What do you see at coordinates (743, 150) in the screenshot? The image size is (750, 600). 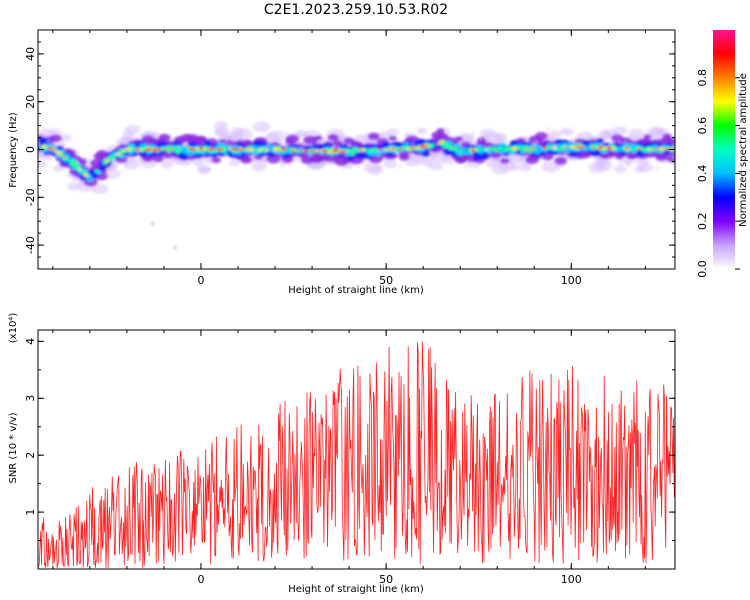 I see `colorbar-label: Normalized spectral amplitude` at bounding box center [743, 150].